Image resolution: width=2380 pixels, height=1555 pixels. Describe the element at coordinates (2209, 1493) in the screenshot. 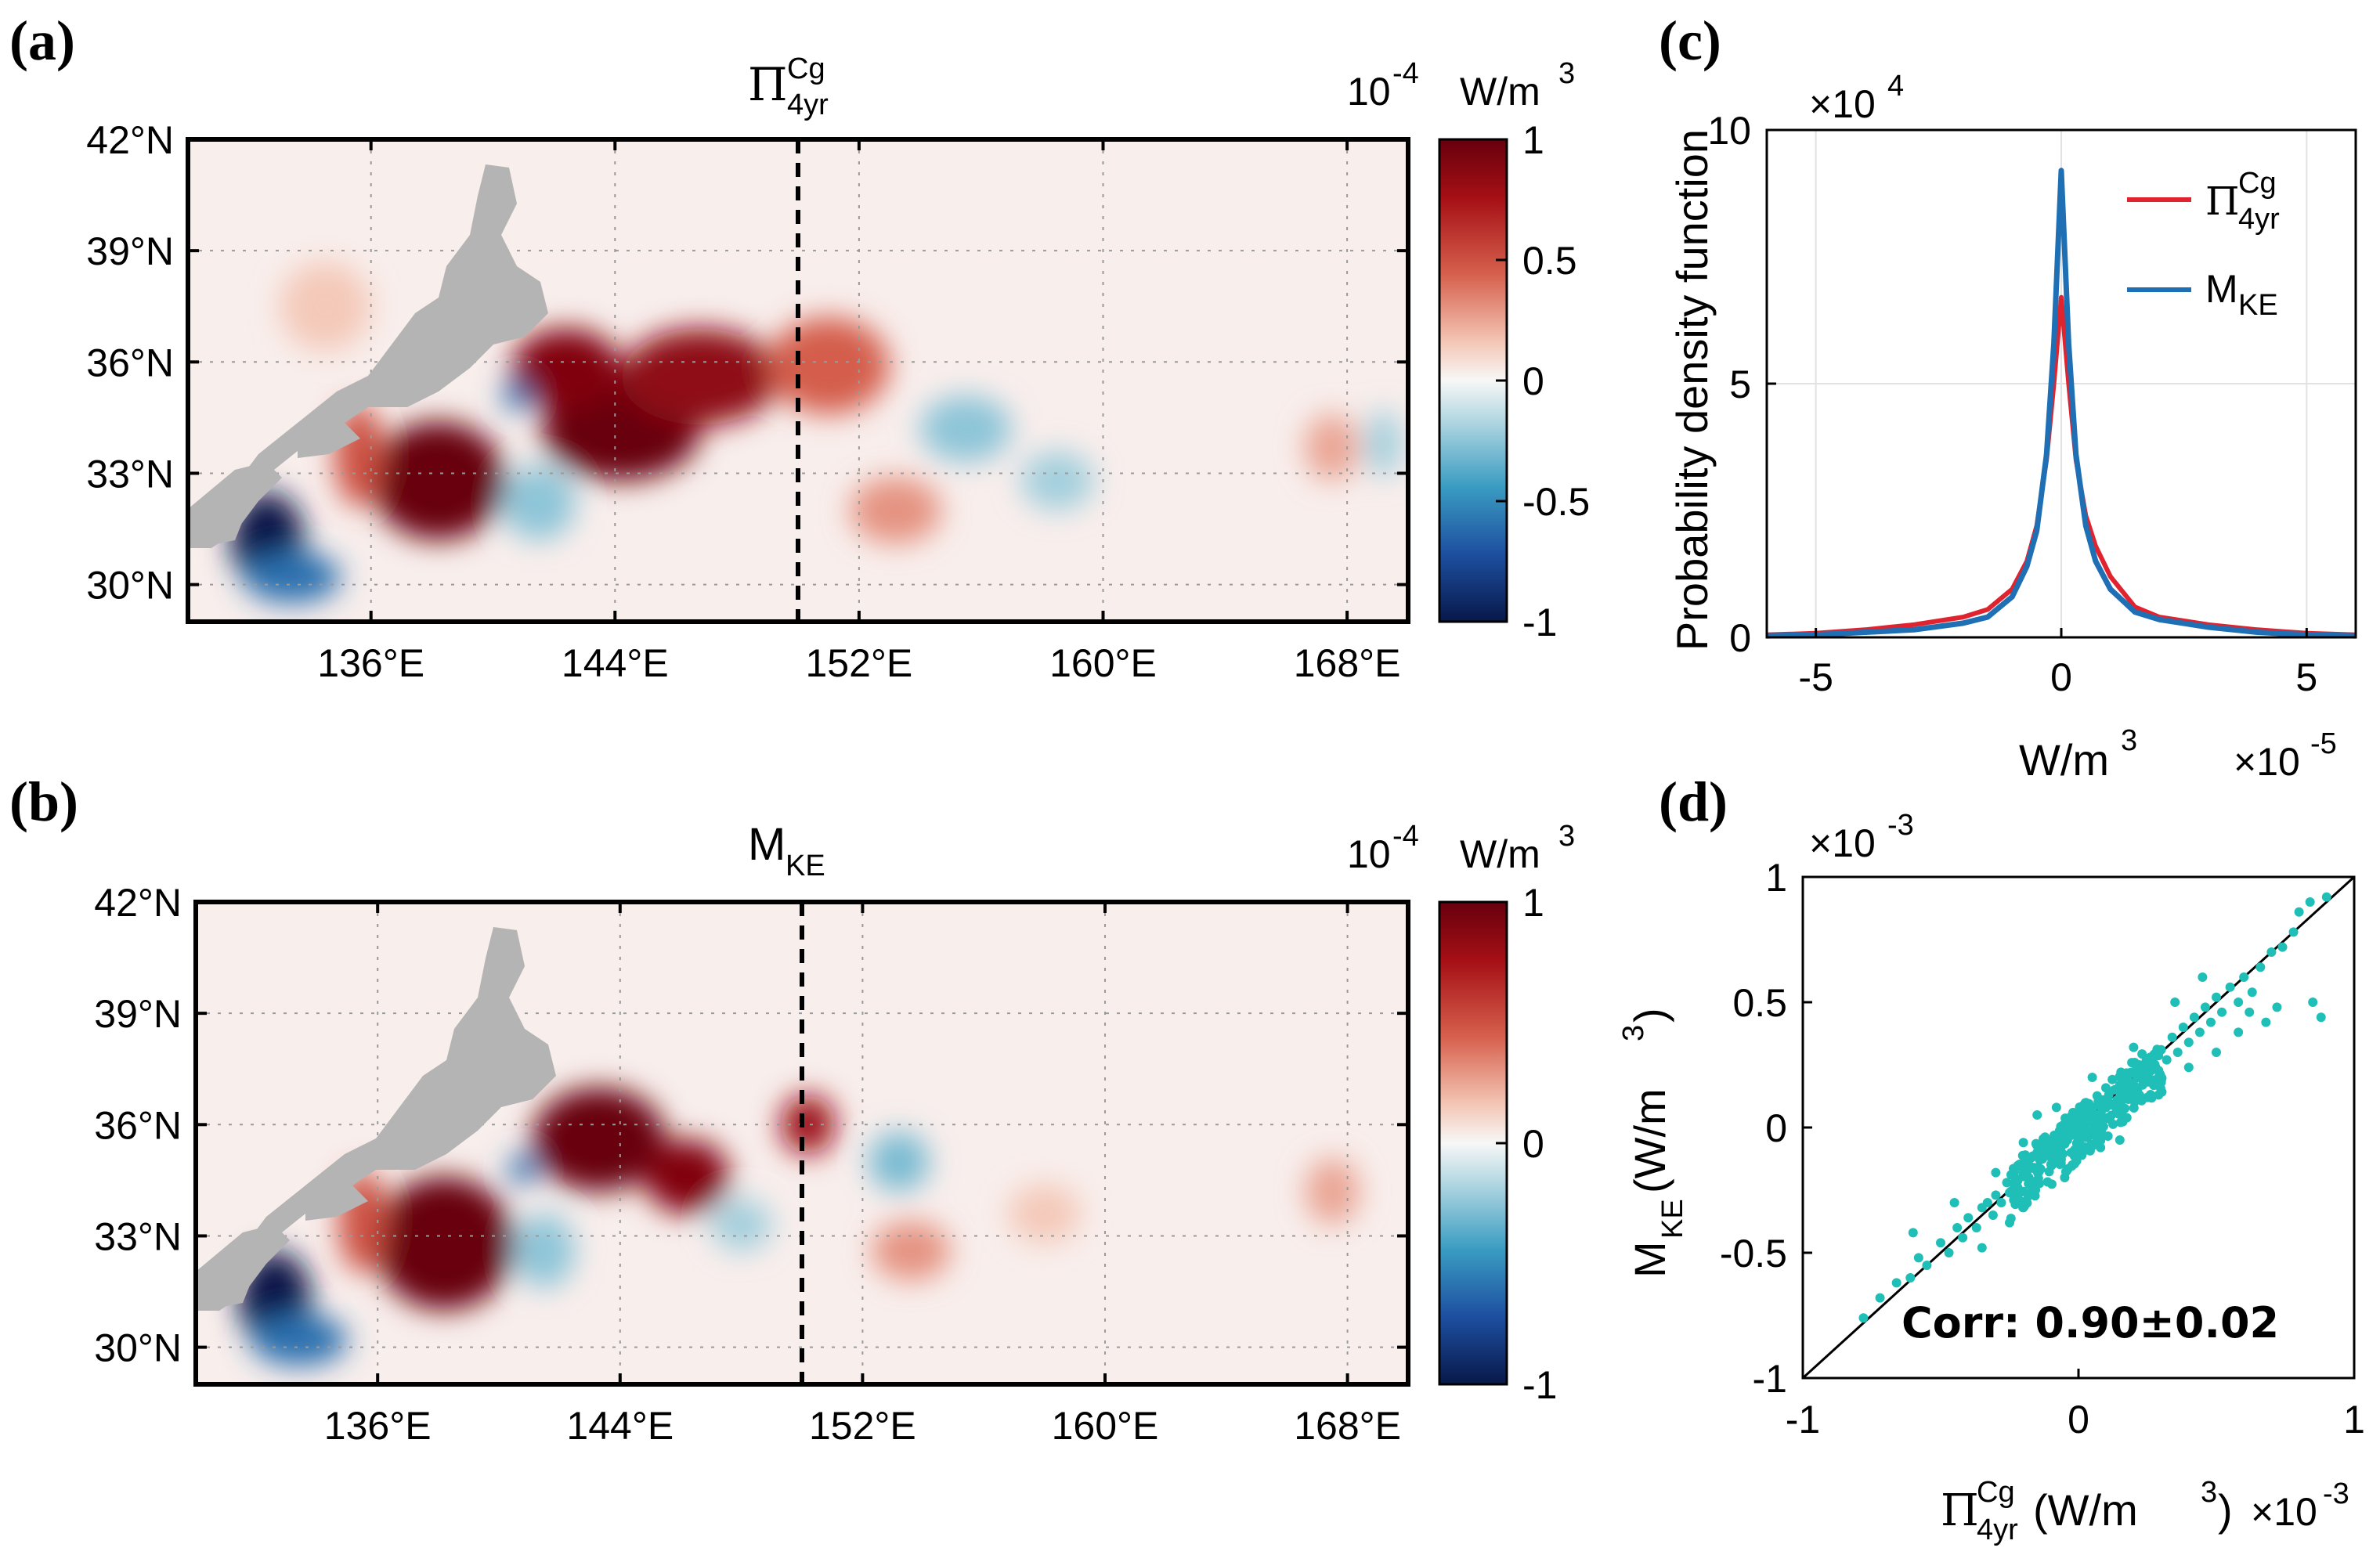

I see `panel-d-xlabel-pow: 3` at that location.